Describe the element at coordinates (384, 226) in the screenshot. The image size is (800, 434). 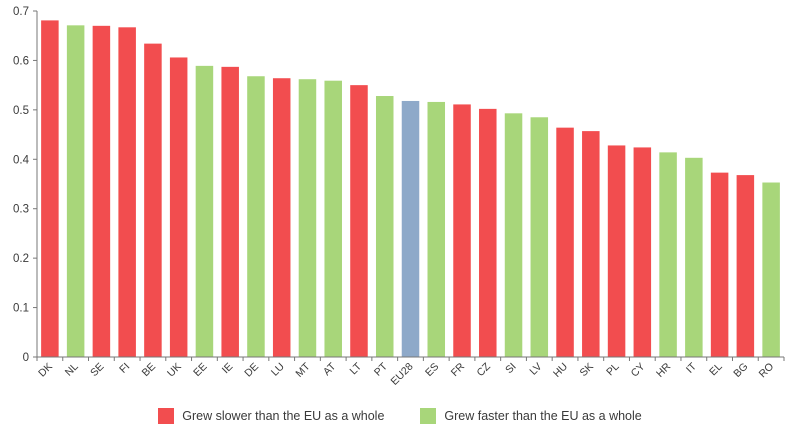
I see `bar-pt` at that location.